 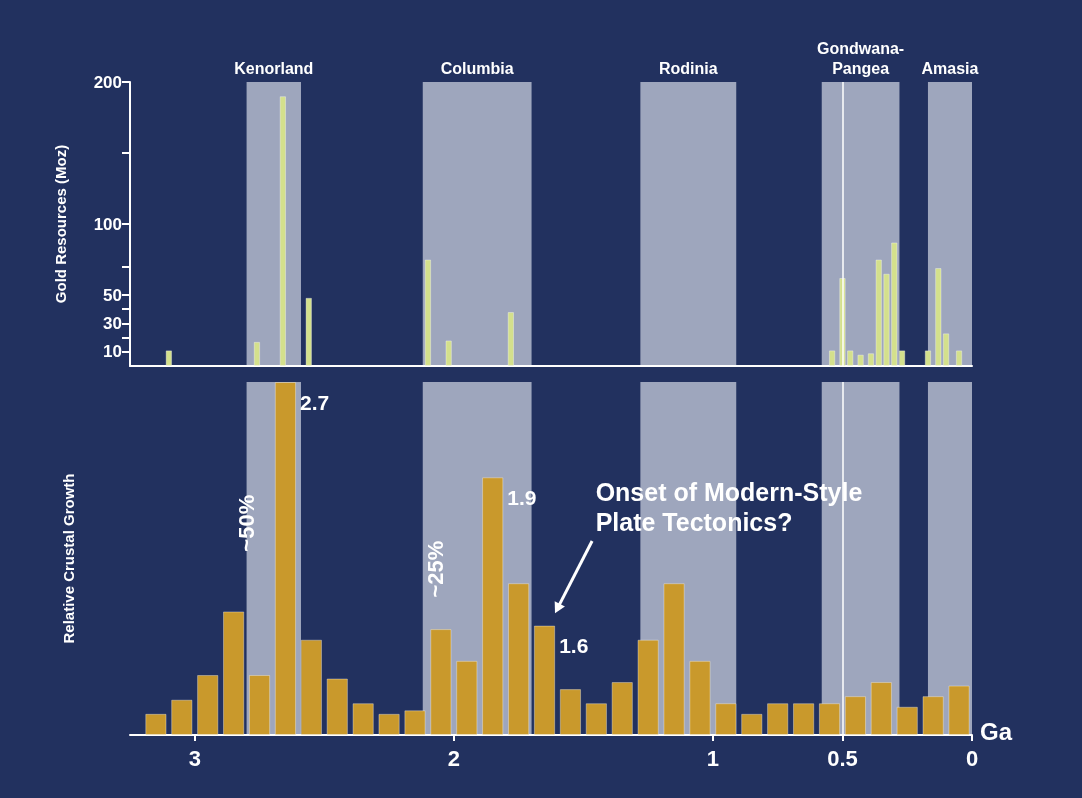 I want to click on x-tick-label: 0.5, so click(x=842, y=758).